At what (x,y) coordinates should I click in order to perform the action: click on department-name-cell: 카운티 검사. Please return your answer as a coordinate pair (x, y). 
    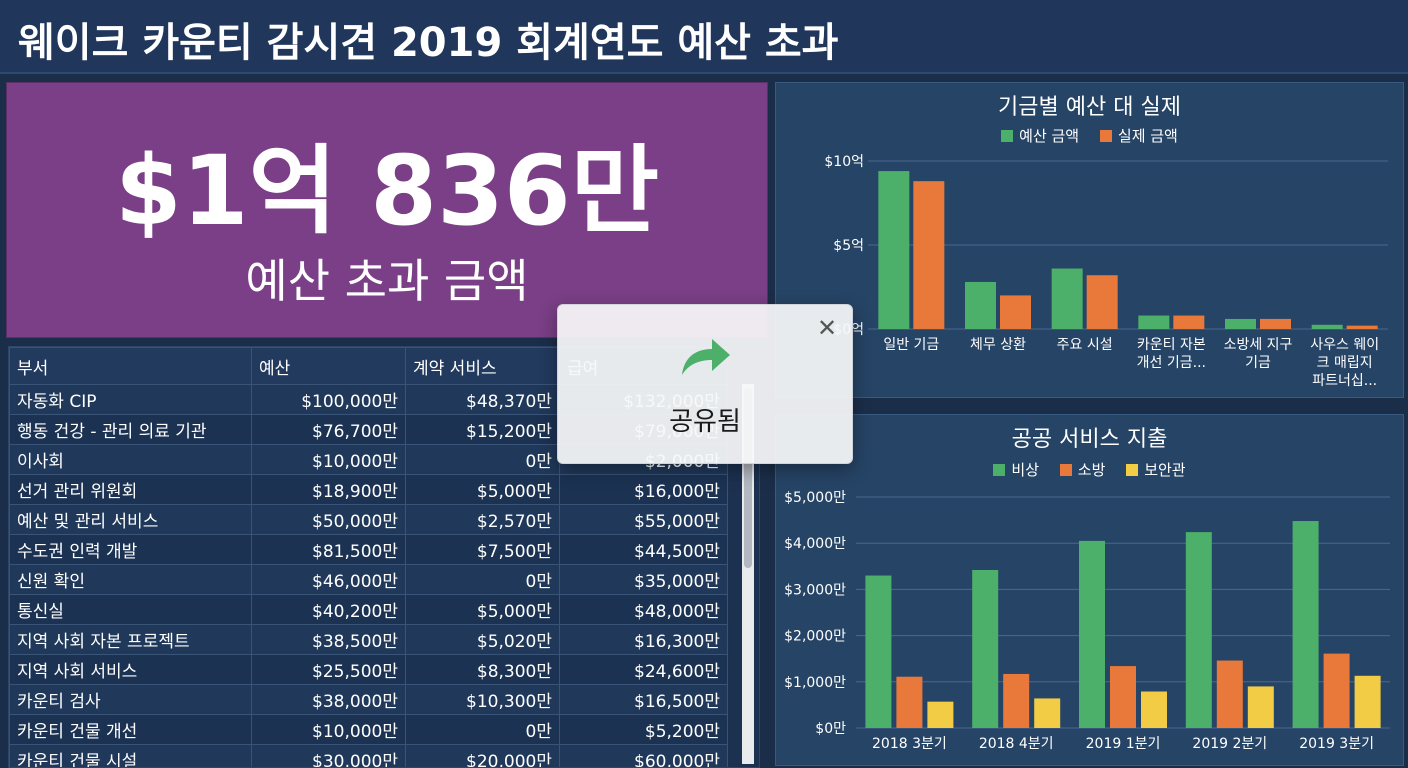
    Looking at the image, I should click on (130, 699).